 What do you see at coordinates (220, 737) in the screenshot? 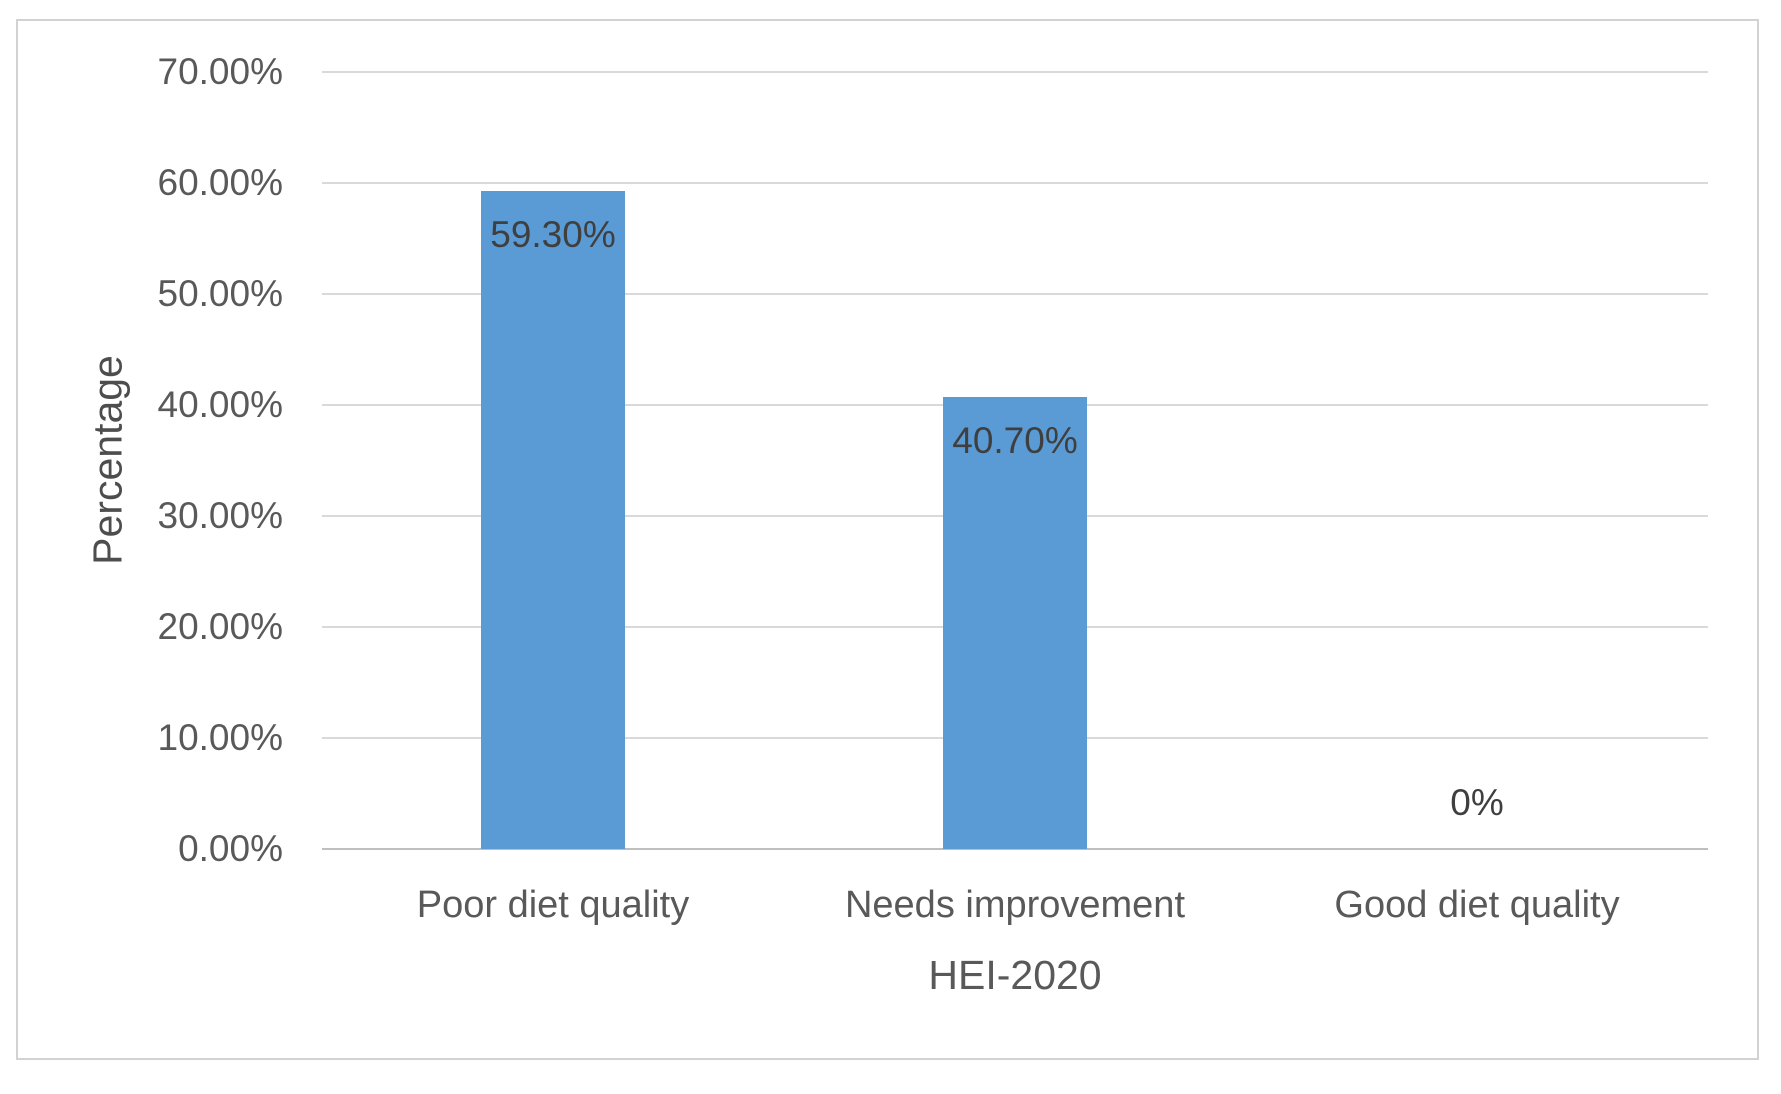
I see `y-tick-label-10: 10.00%` at bounding box center [220, 737].